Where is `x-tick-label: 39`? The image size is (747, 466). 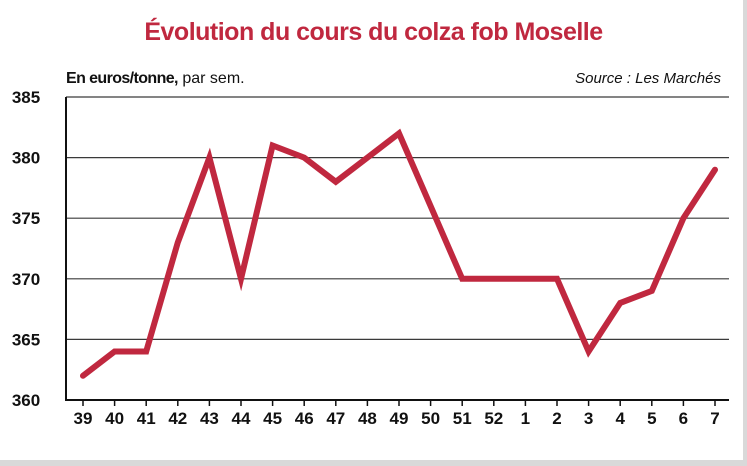 x-tick-label: 39 is located at coordinates (83, 418).